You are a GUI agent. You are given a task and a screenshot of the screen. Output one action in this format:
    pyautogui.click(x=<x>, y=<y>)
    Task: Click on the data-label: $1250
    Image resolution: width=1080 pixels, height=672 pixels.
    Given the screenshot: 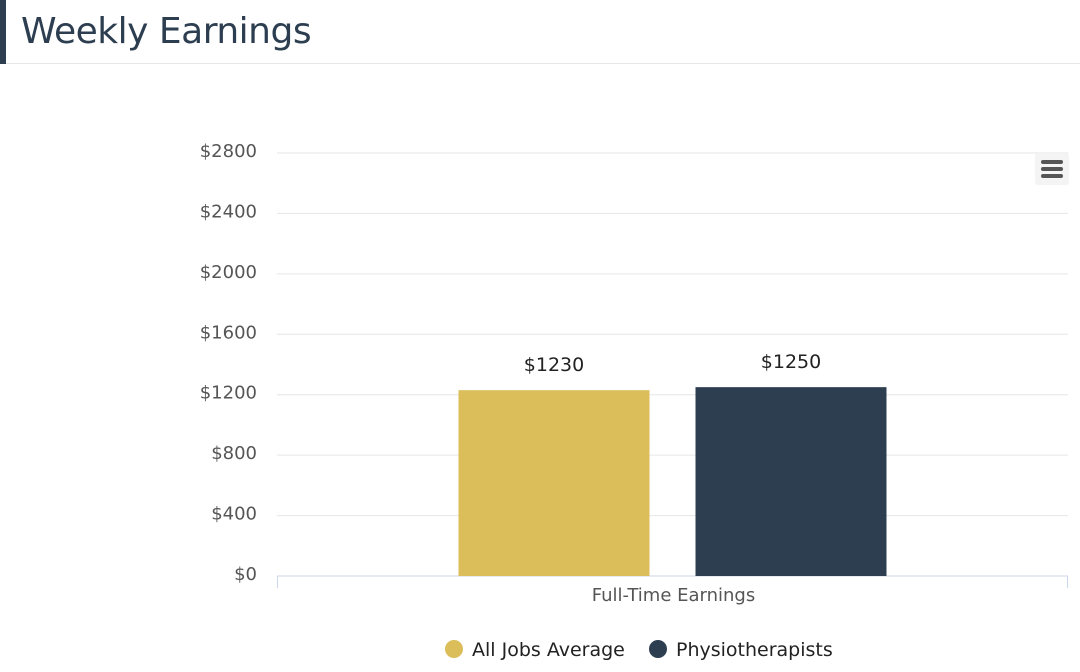 What is the action you would take?
    pyautogui.click(x=791, y=362)
    